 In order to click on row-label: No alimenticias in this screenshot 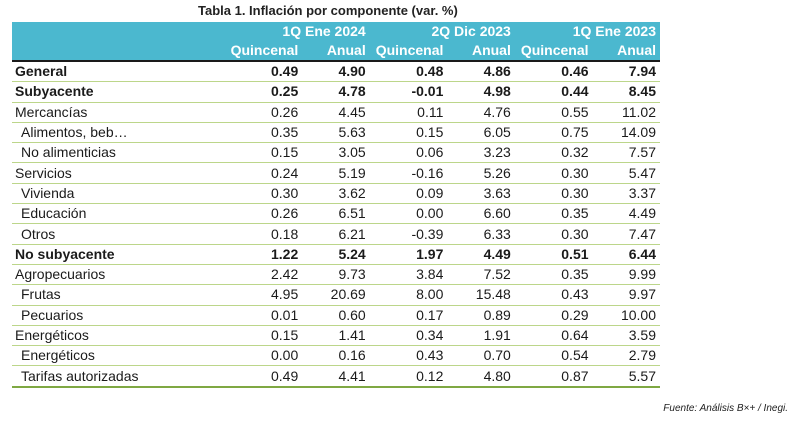, I will do `click(118, 153)`.